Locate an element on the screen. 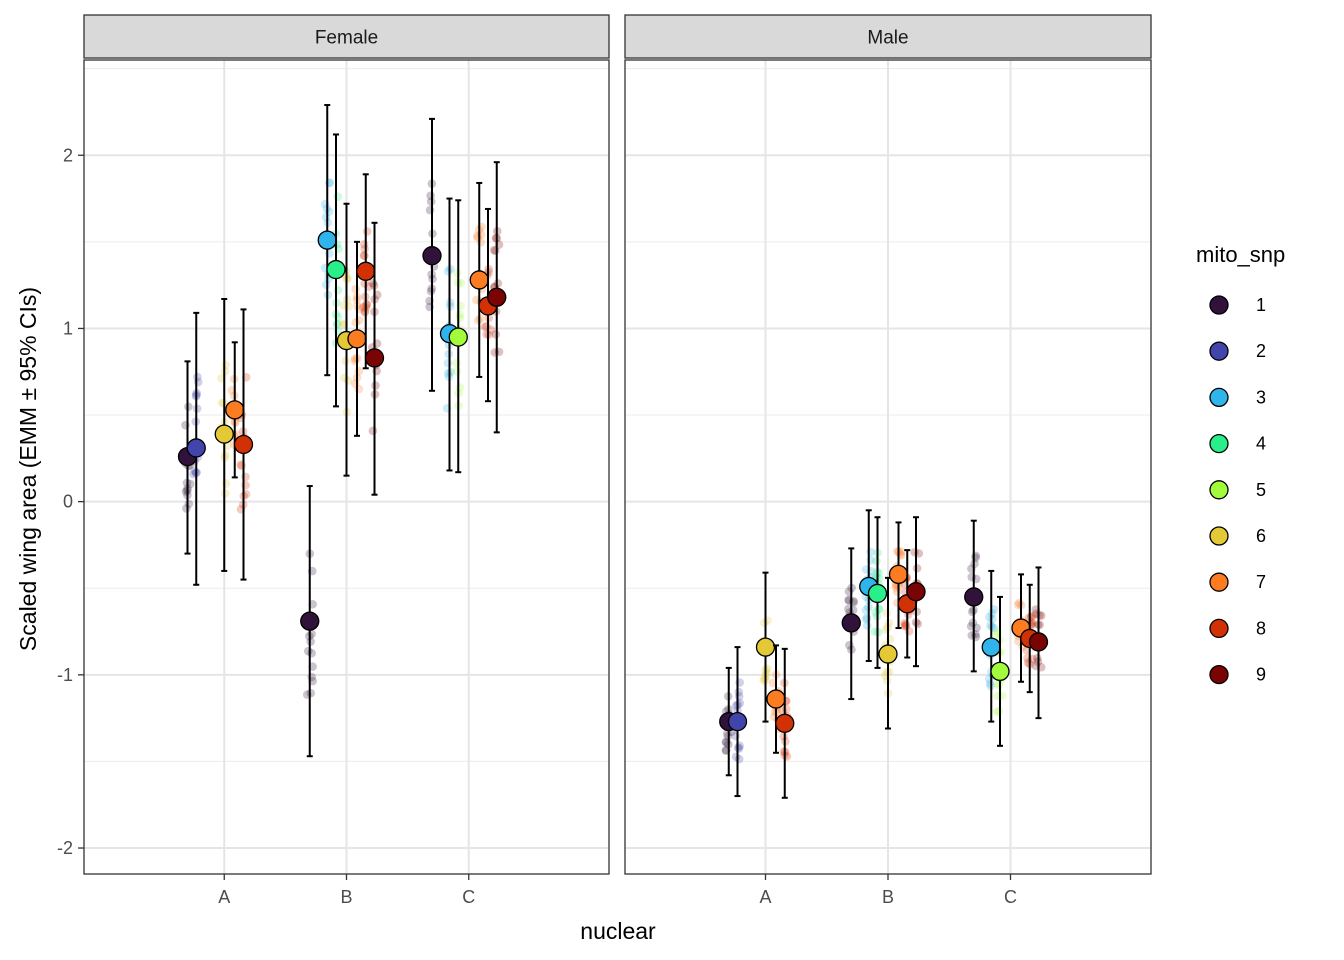 Image resolution: width=1344 pixels, height=960 pixels. y-tick-label: 0 is located at coordinates (68, 502).